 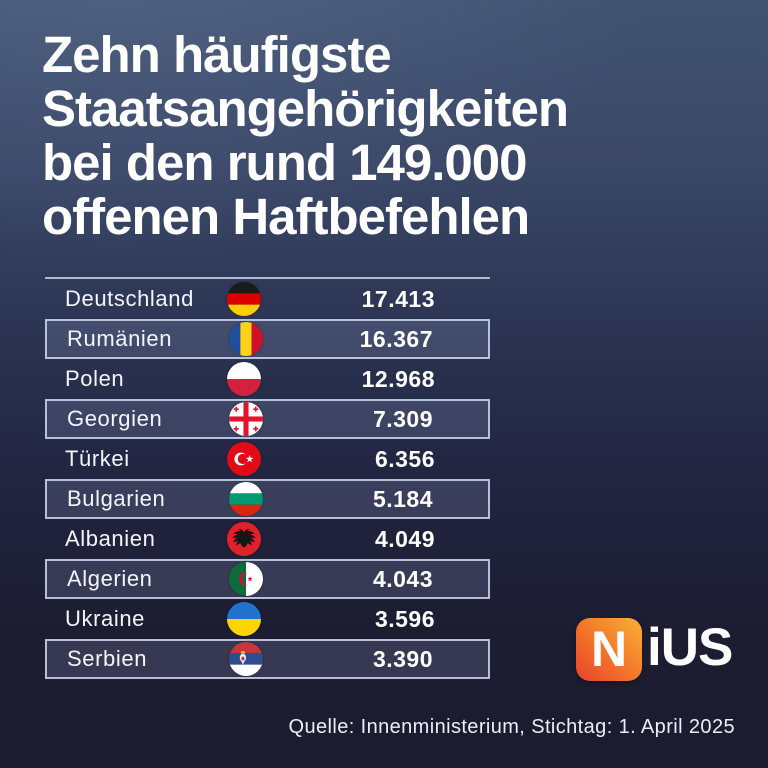 What do you see at coordinates (267, 379) in the screenshot?
I see `table-row: Polen 12.968` at bounding box center [267, 379].